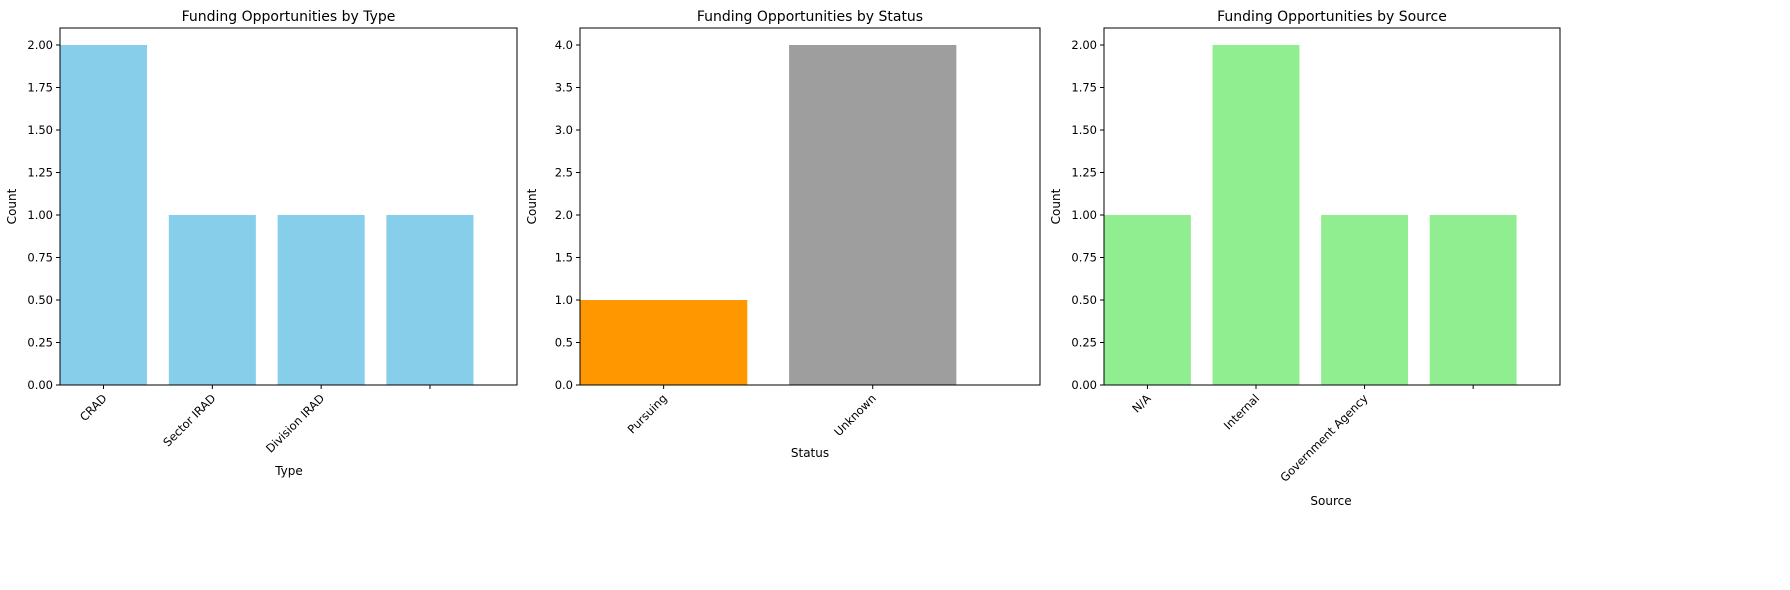 The width and height of the screenshot is (1790, 590). I want to click on x-tick-label: Division IRAD, so click(295, 423).